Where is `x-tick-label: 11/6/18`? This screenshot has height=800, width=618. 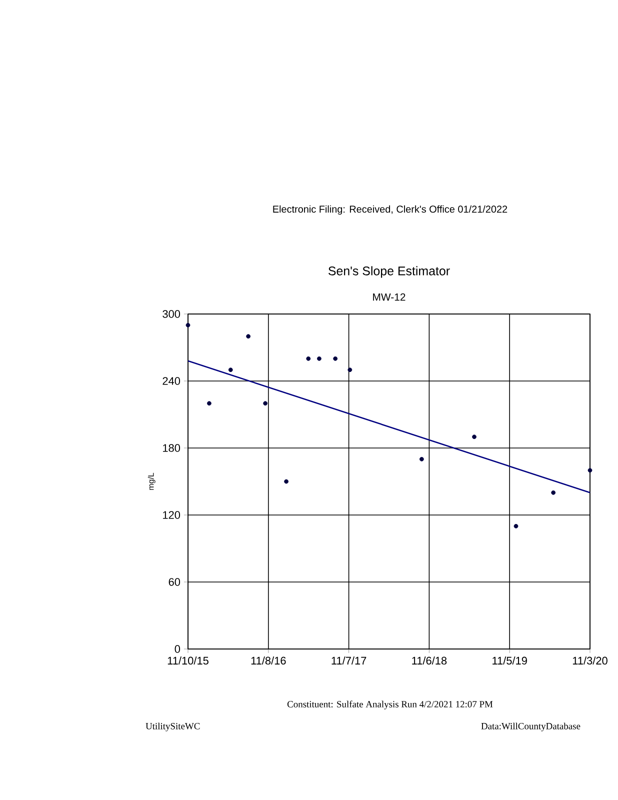 x-tick-label: 11/6/18 is located at coordinates (429, 660).